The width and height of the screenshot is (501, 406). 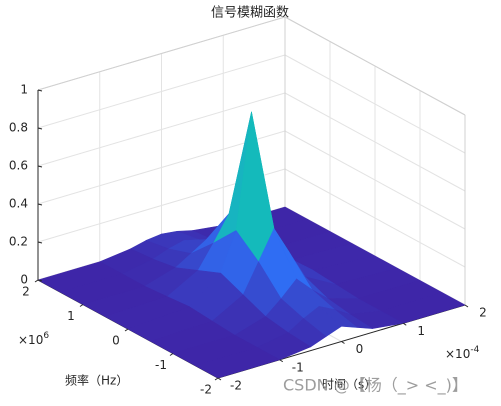 I want to click on y-tick-label: 2, so click(x=26, y=292).